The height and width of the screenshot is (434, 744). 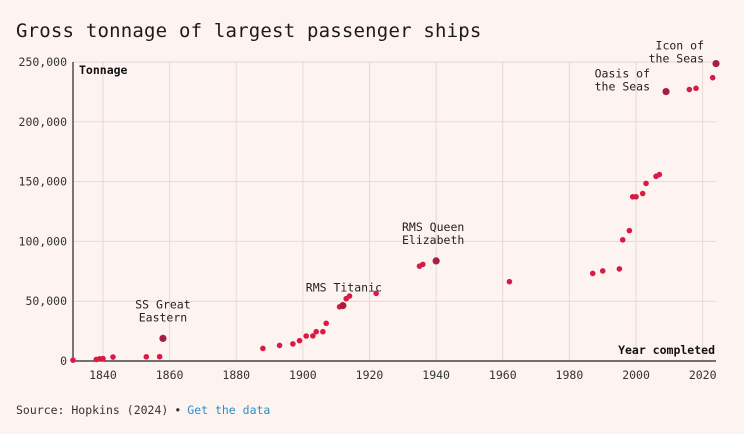 I want to click on x-tick-label: 1960, so click(x=503, y=375).